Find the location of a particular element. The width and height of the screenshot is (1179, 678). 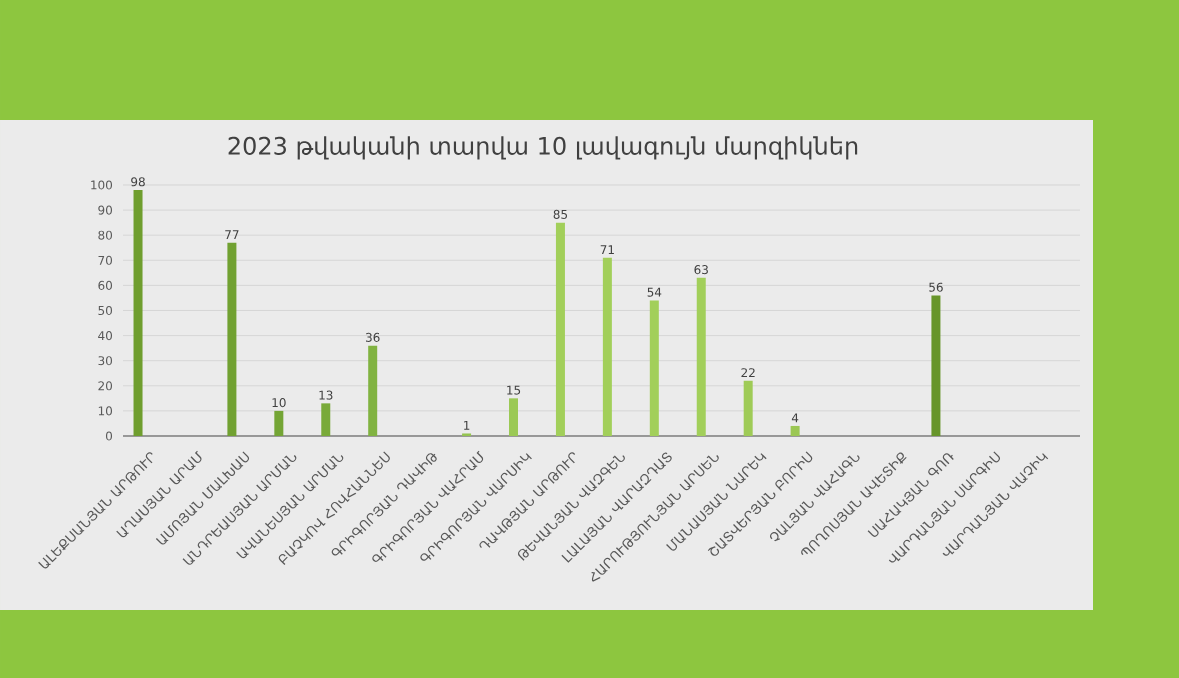

data-label: 54 is located at coordinates (654, 292).